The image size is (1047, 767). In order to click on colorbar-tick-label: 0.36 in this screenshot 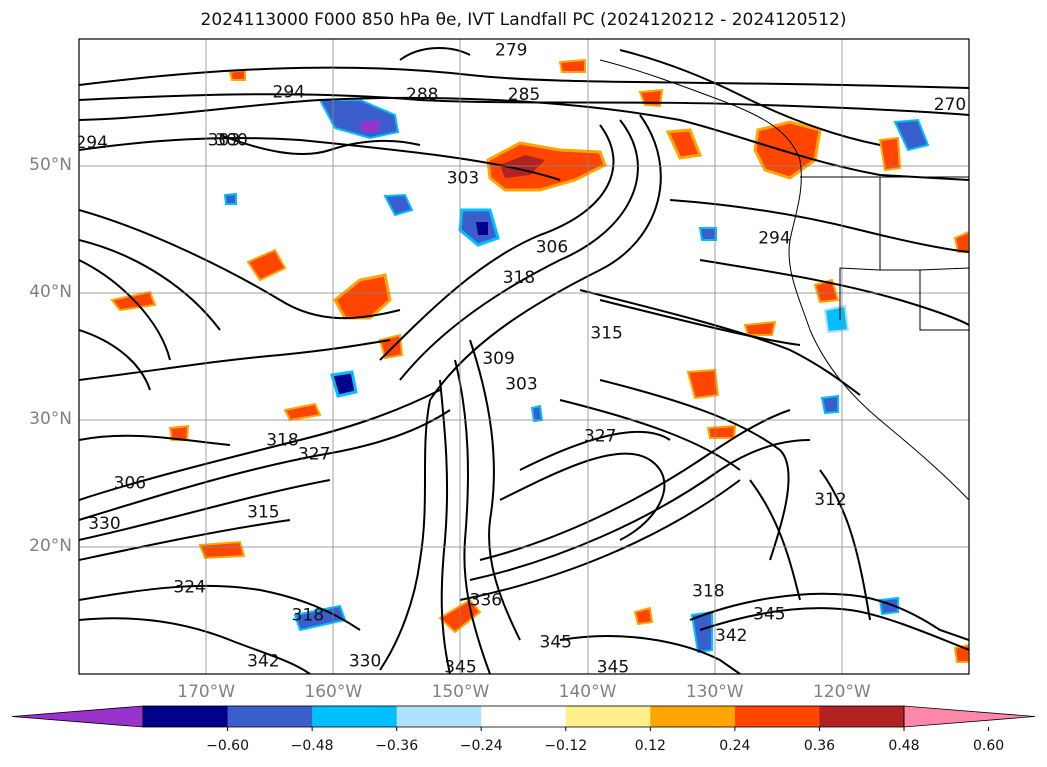, I will do `click(819, 746)`.